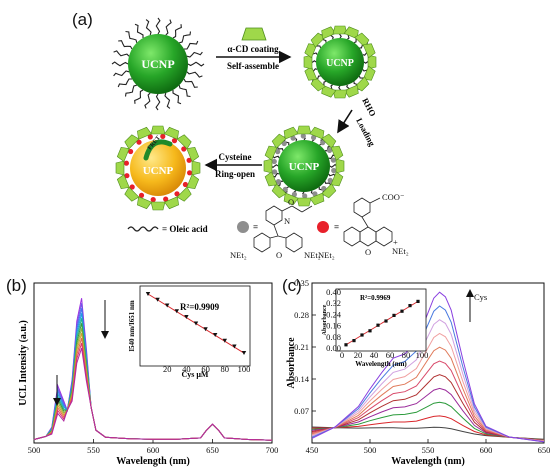 The image size is (550, 474). Describe the element at coordinates (304, 166) in the screenshot. I see `ucnp-cd-rho-particle` at that location.